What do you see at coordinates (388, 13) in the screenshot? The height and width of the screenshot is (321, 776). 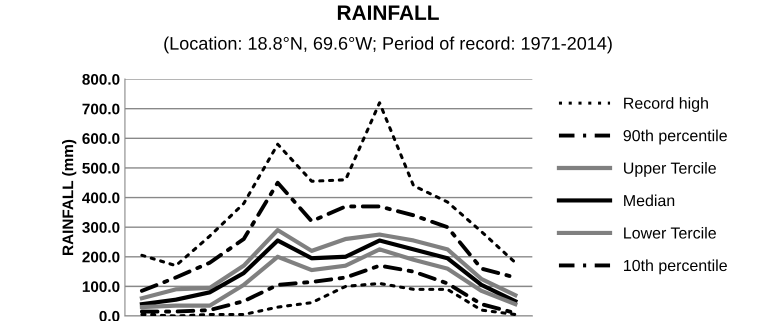 I see `chart-title: RAINFALL` at bounding box center [388, 13].